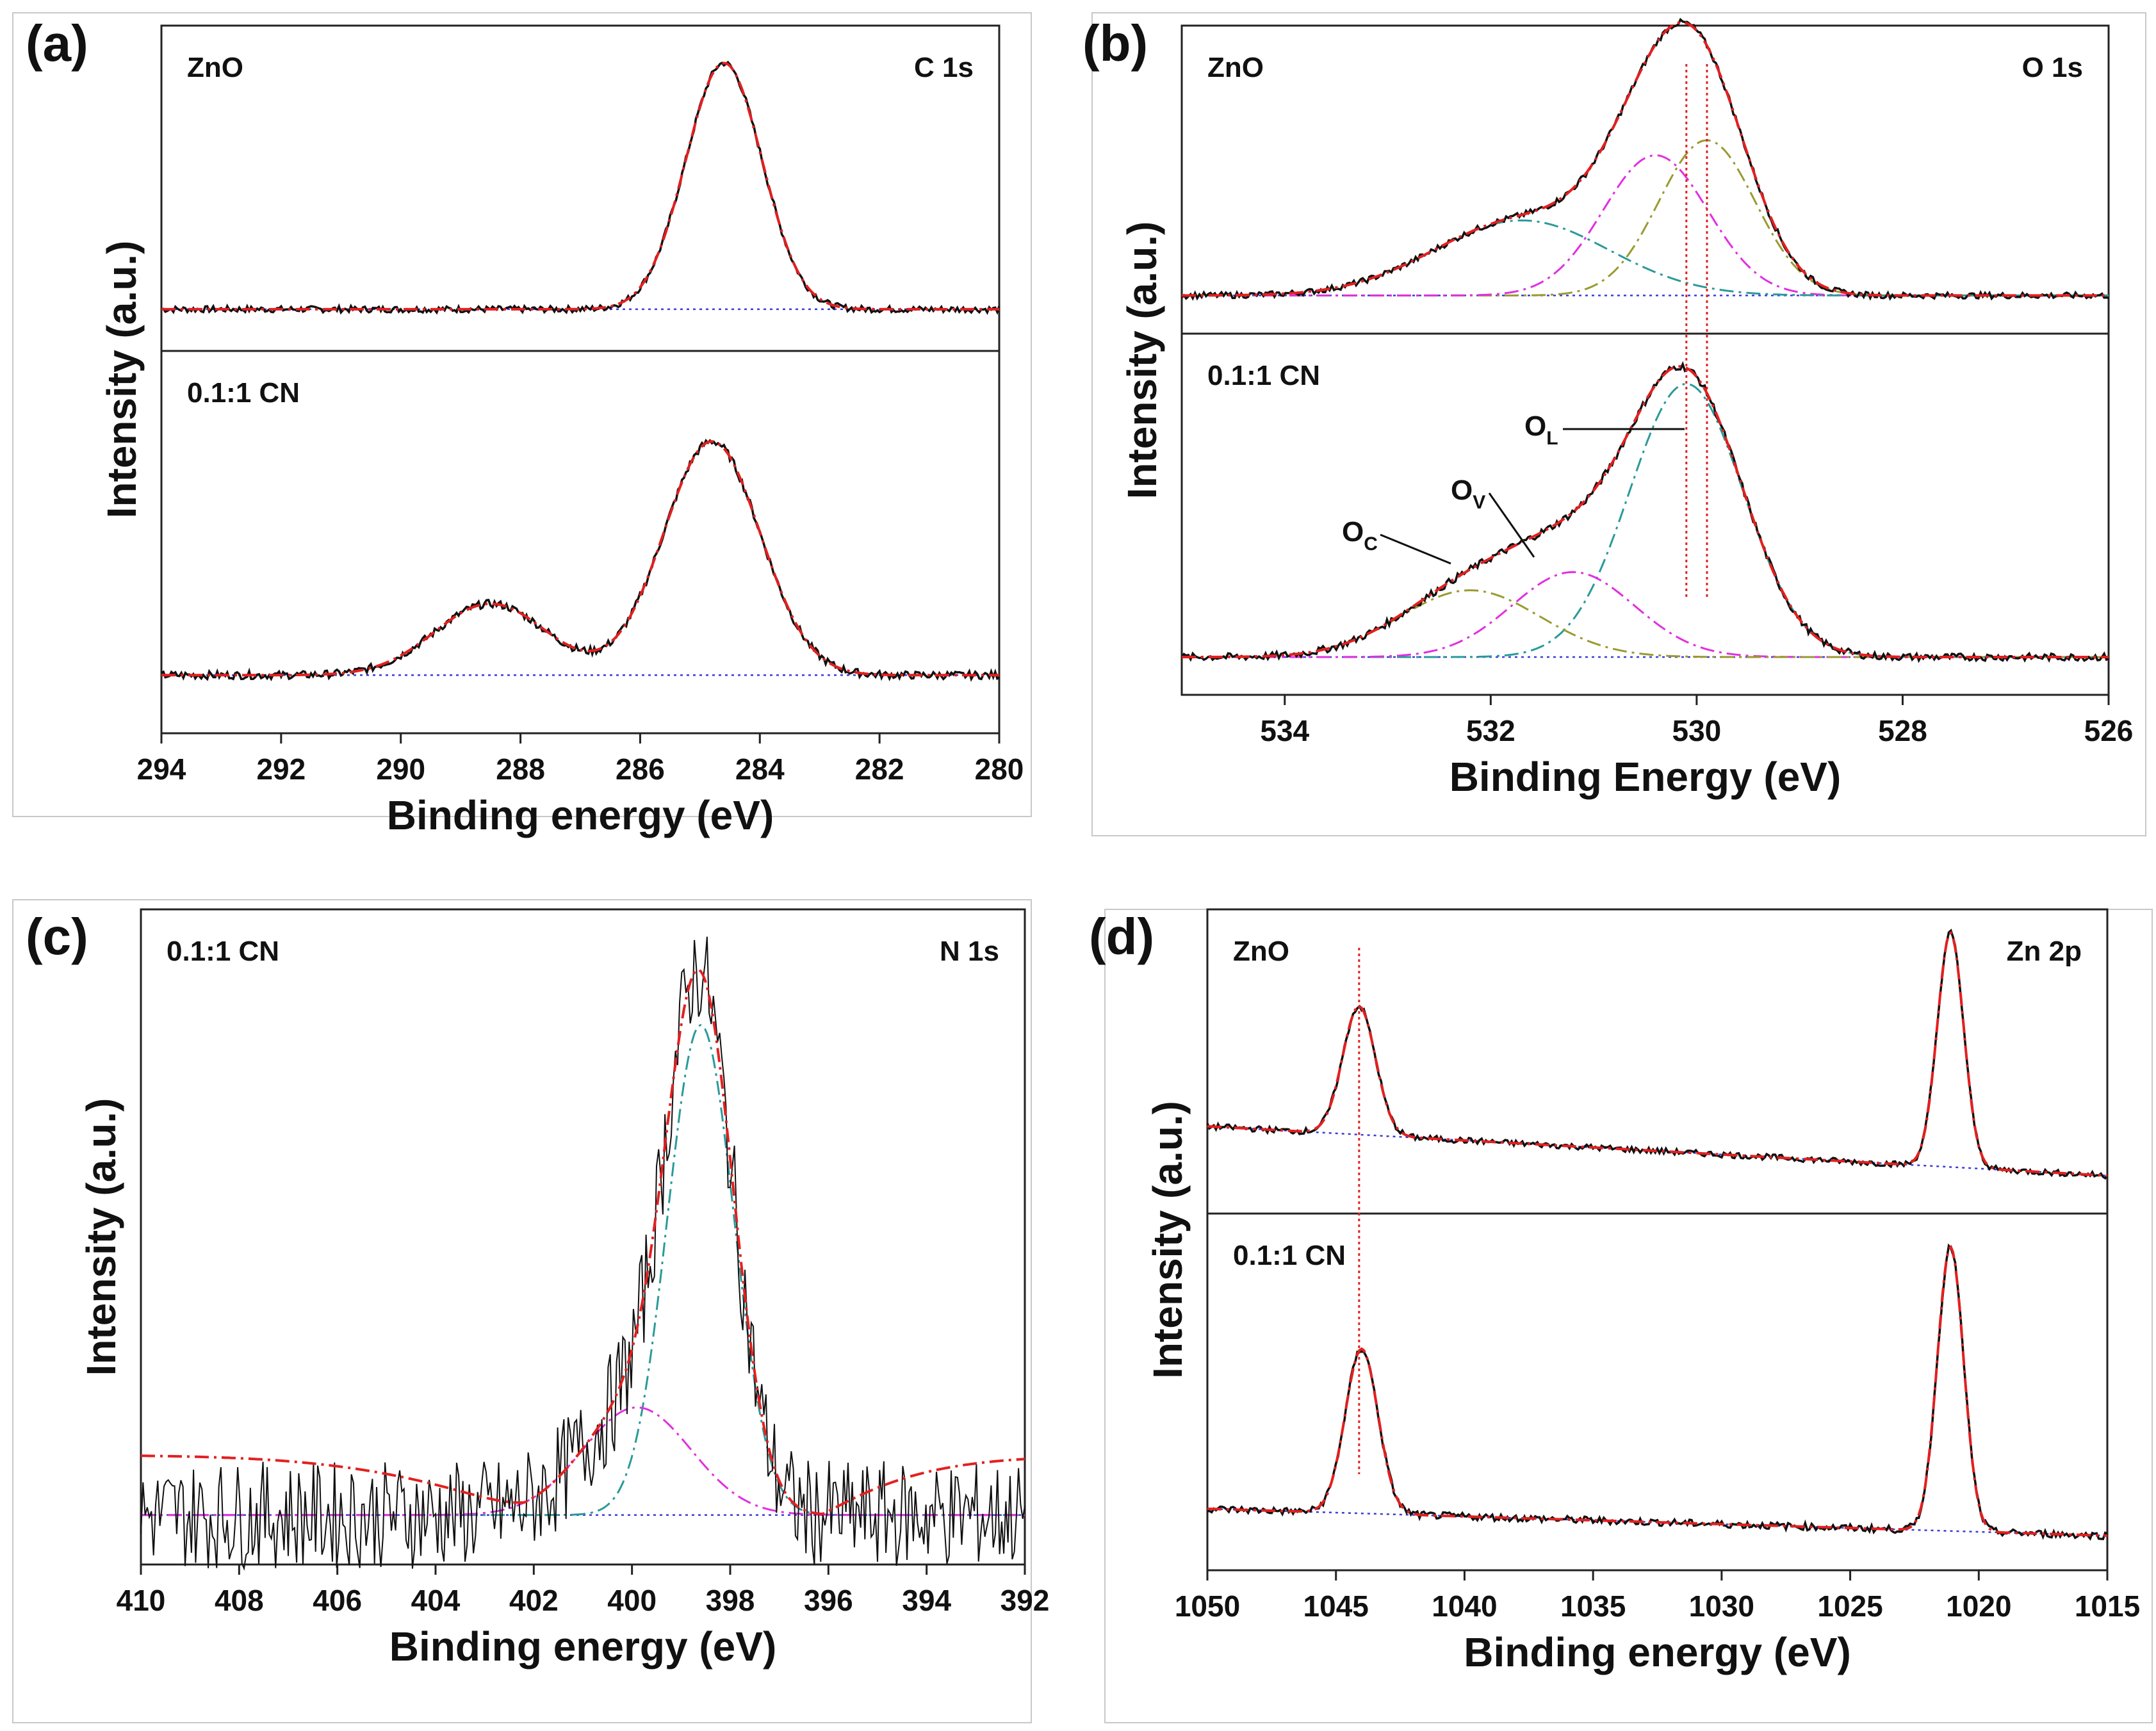 This screenshot has height=1731, width=2156. What do you see at coordinates (2109, 730) in the screenshot?
I see `x-tick-label: 526` at bounding box center [2109, 730].